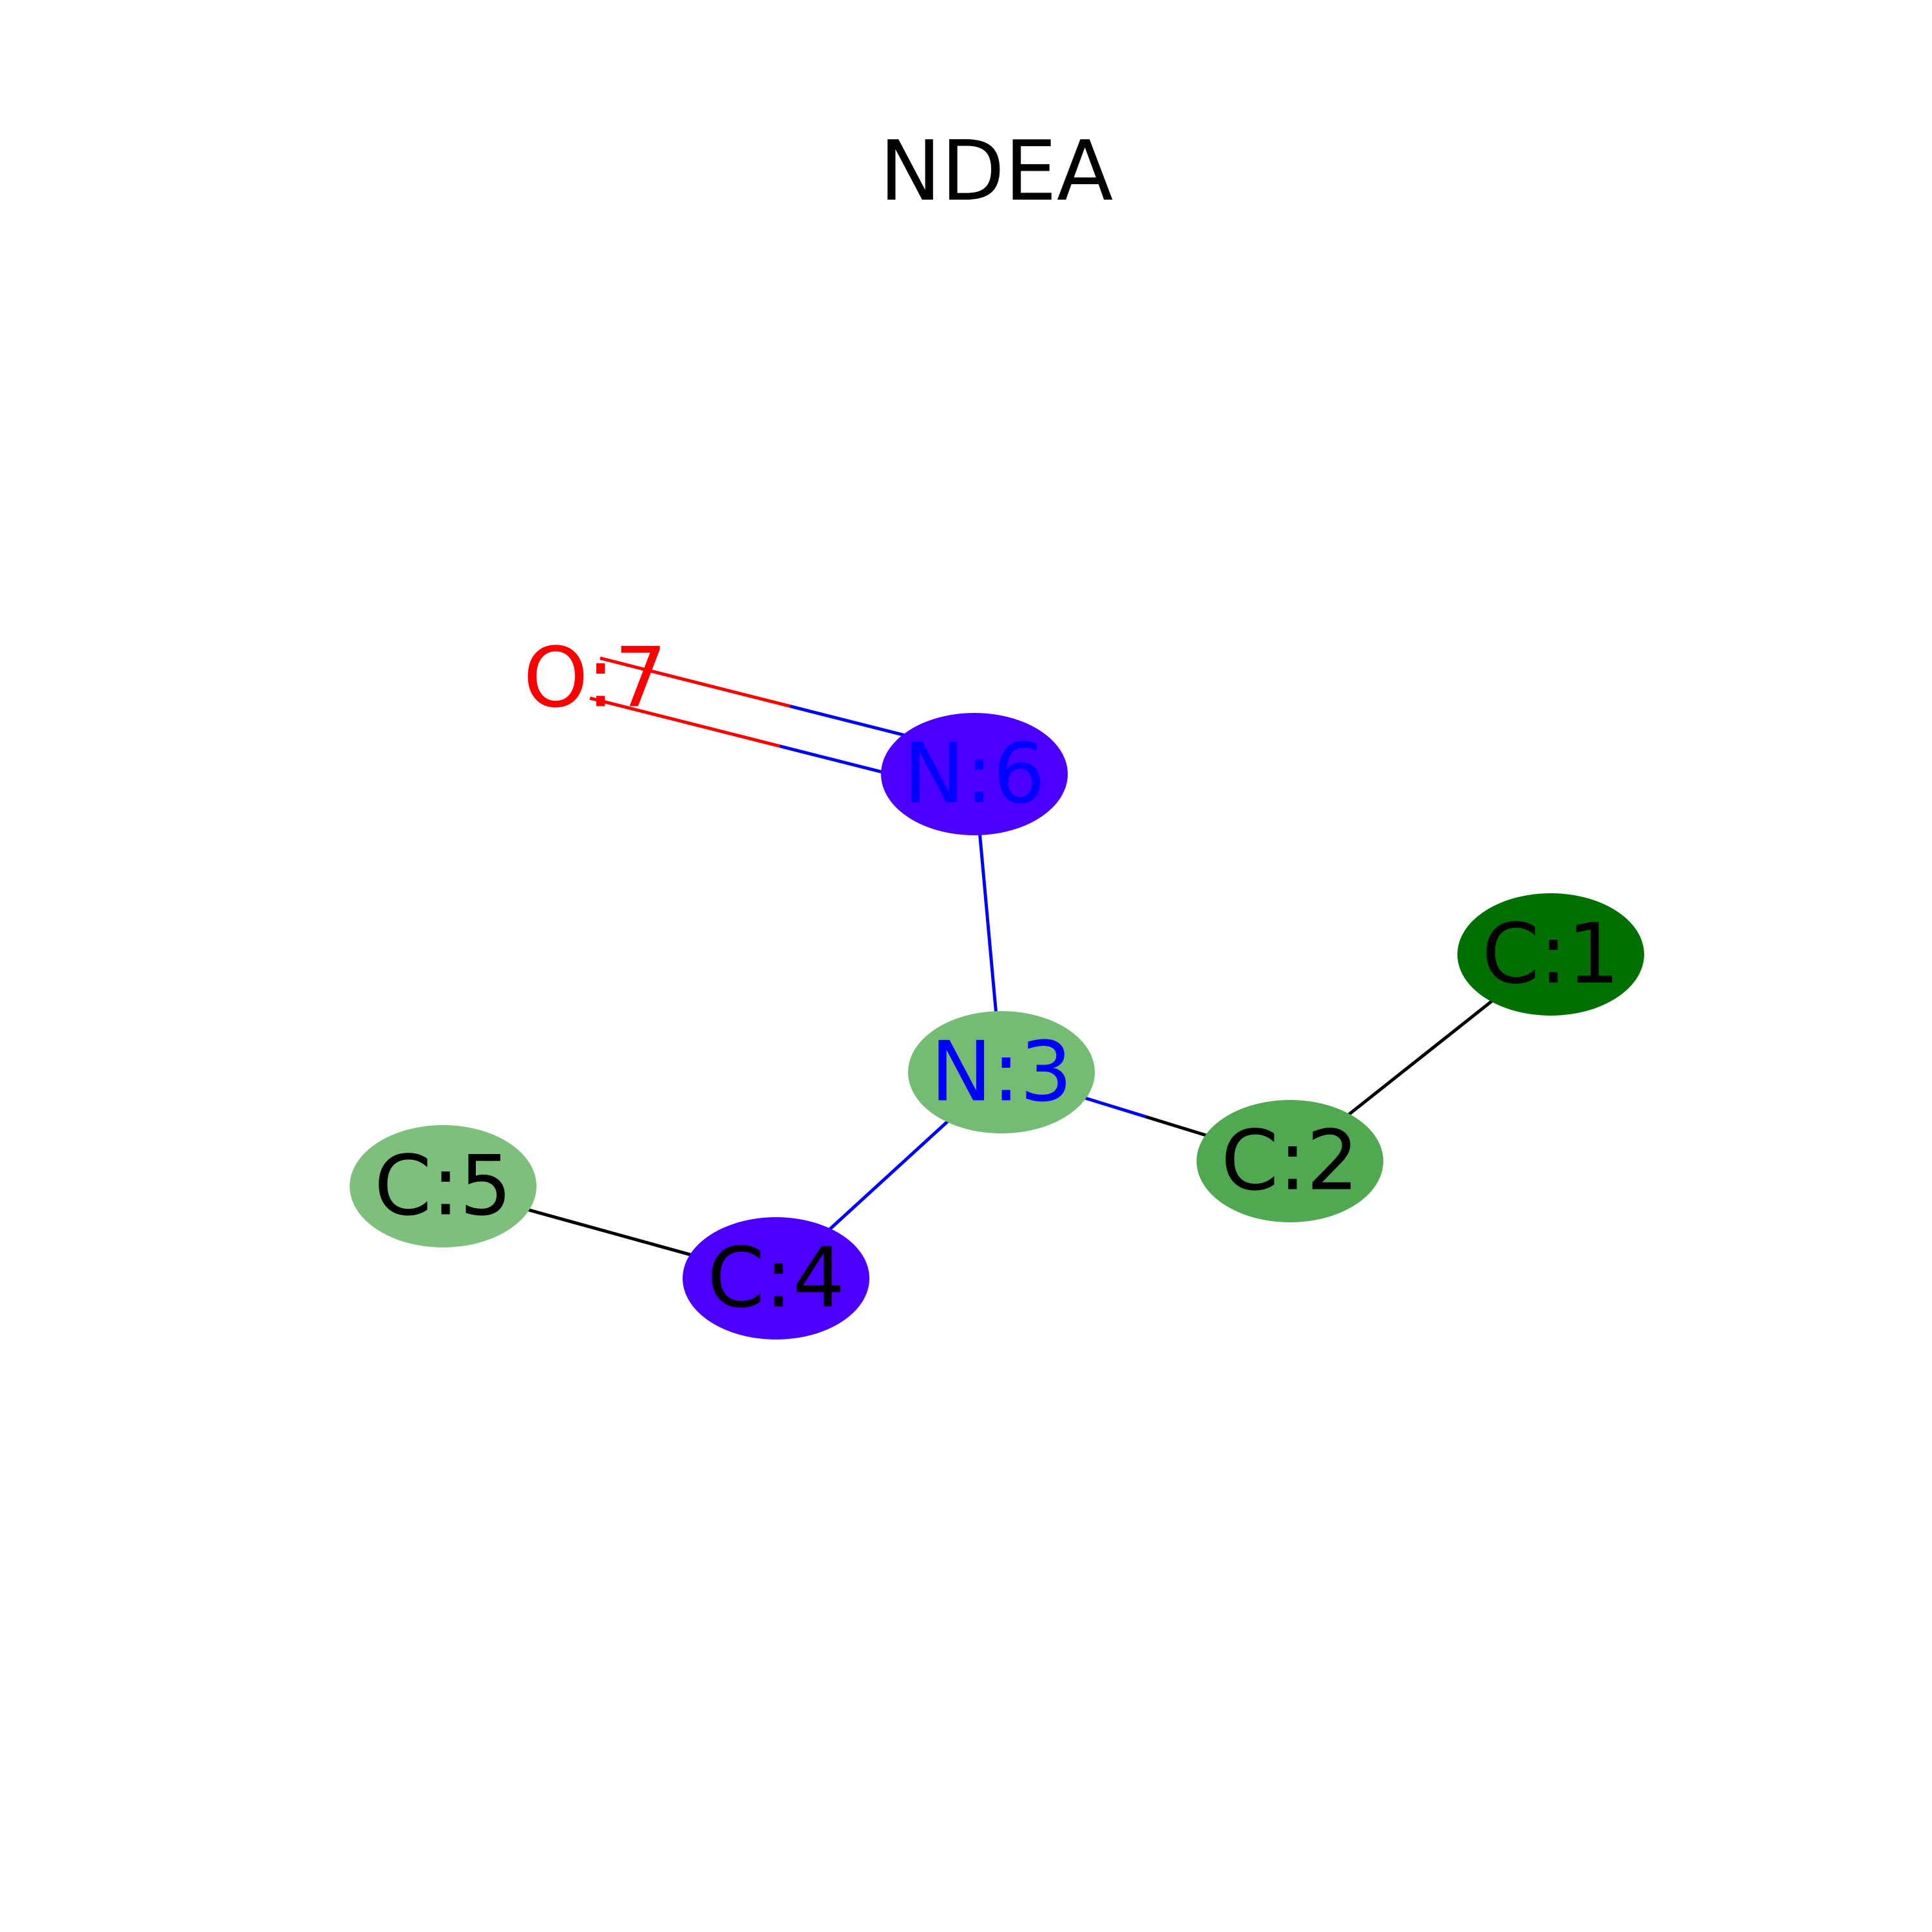 The image size is (1932, 1932). I want to click on bond-6-7-line-1-half-b, so click(685, 722).